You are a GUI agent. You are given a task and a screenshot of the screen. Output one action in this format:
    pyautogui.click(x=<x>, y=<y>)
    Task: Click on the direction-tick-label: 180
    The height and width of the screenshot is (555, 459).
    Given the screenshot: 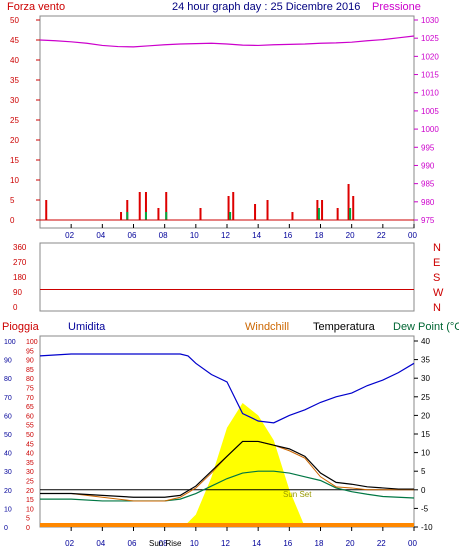 What is the action you would take?
    pyautogui.click(x=20, y=277)
    